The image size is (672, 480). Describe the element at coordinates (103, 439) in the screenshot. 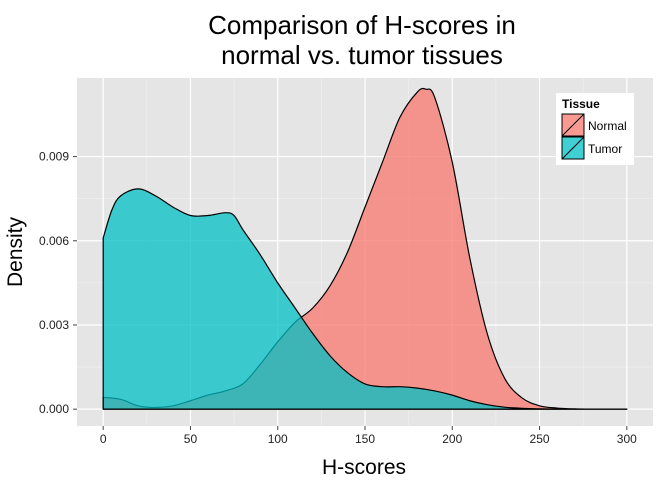

I see `x-tick-label: 0` at that location.